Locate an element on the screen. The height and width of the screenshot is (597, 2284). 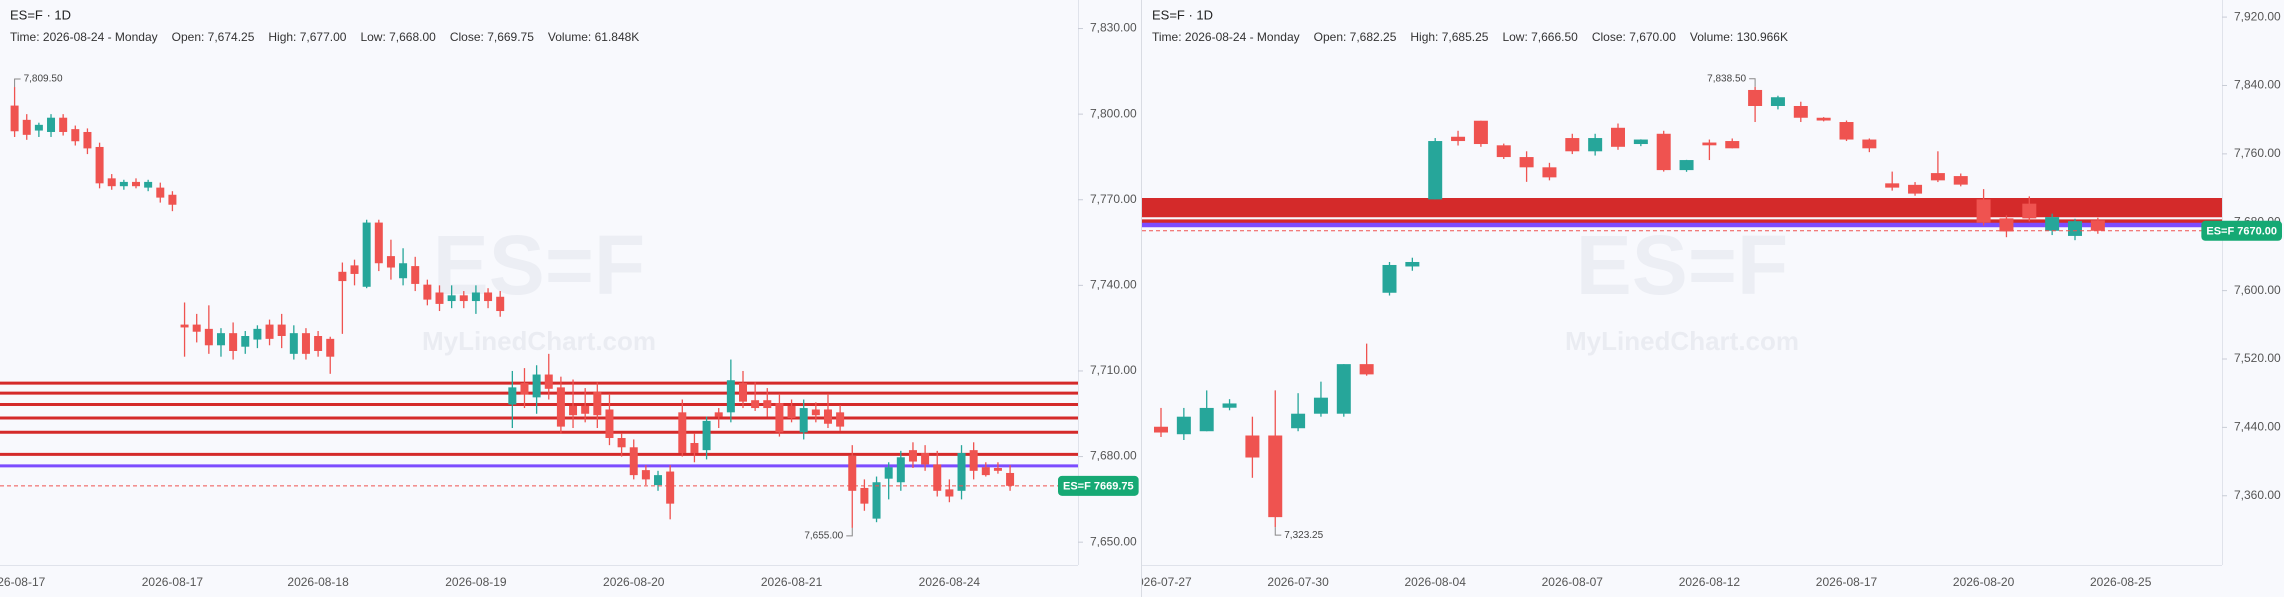
info-item: Open: 7,674.25 is located at coordinates (213, 37).